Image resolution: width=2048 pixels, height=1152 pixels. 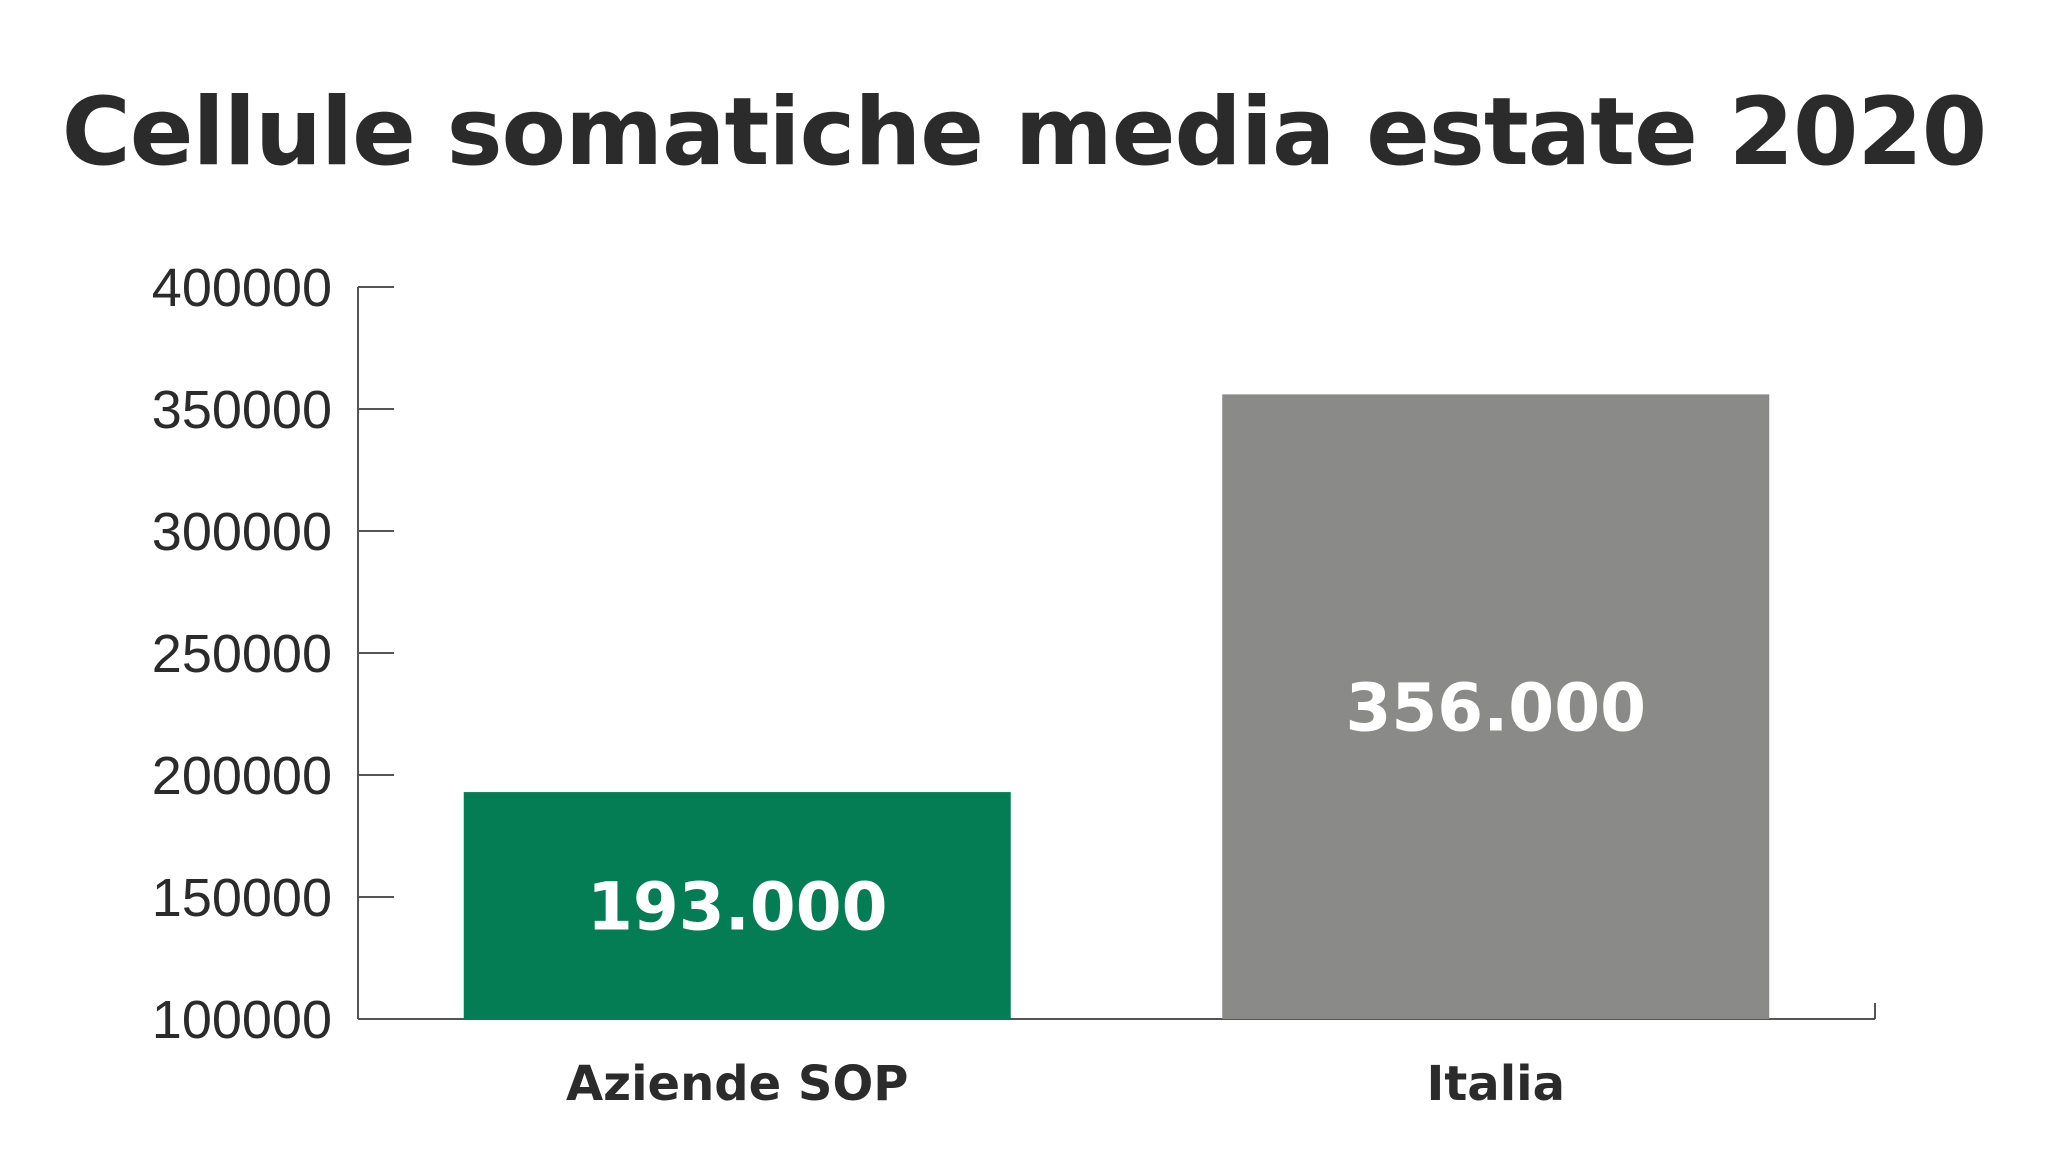 I want to click on y-tick-label: 300000, so click(x=242, y=532).